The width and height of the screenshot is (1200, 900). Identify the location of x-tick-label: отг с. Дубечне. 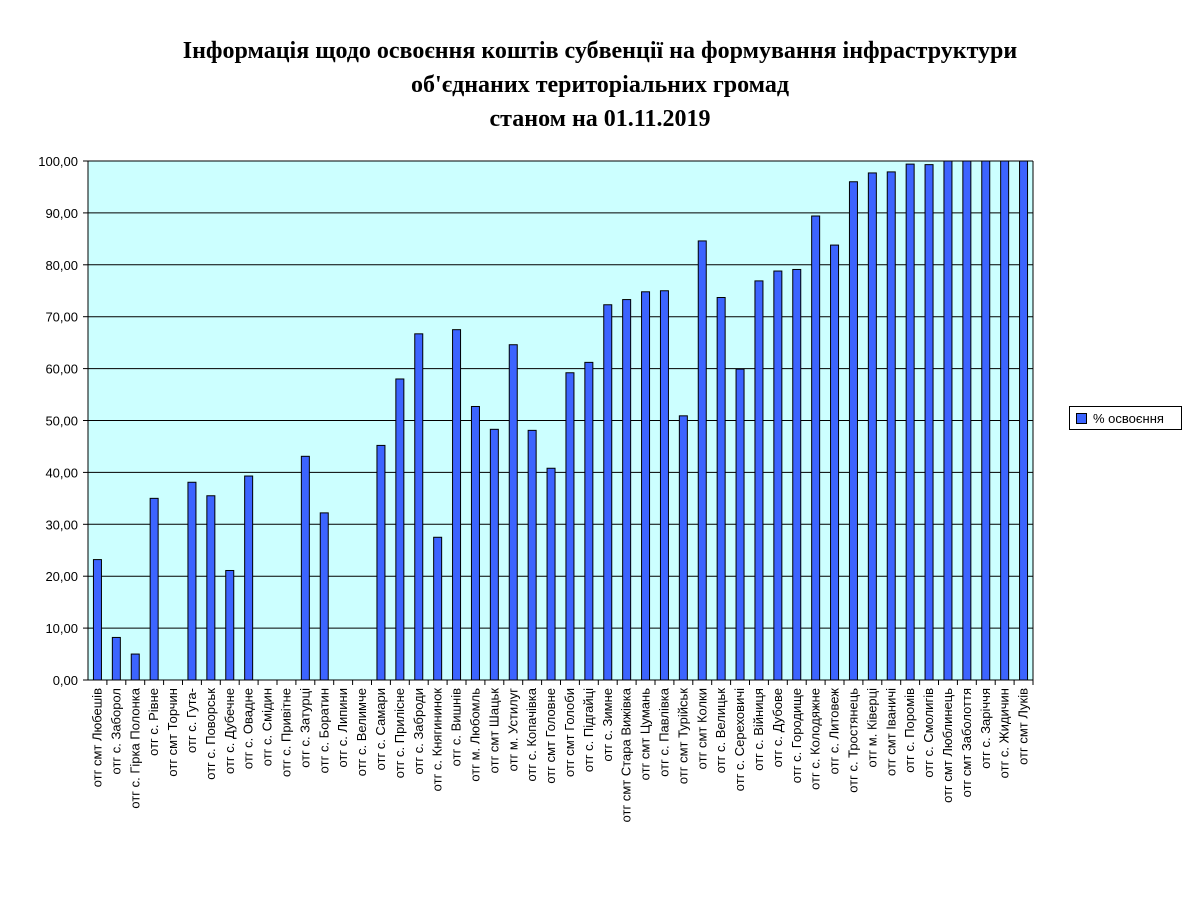
(229, 731).